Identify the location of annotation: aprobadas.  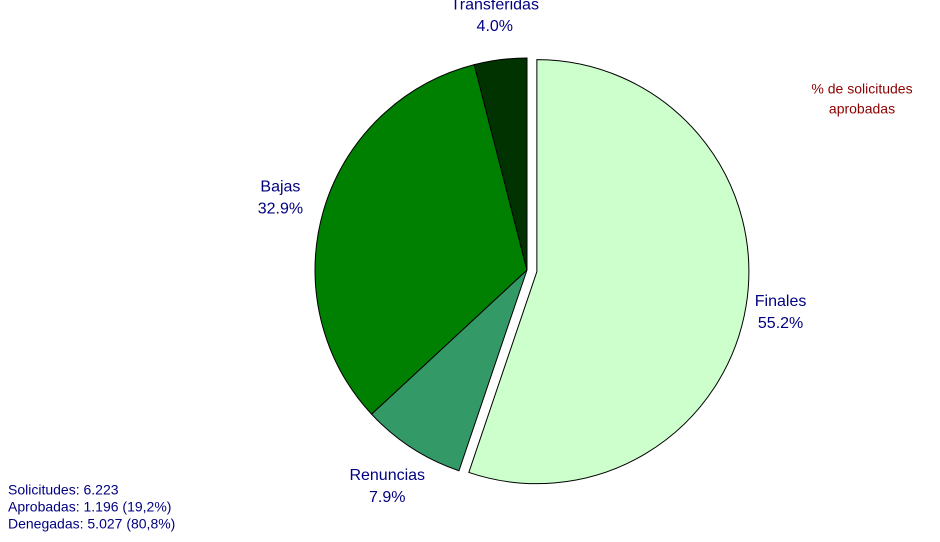
(862, 109).